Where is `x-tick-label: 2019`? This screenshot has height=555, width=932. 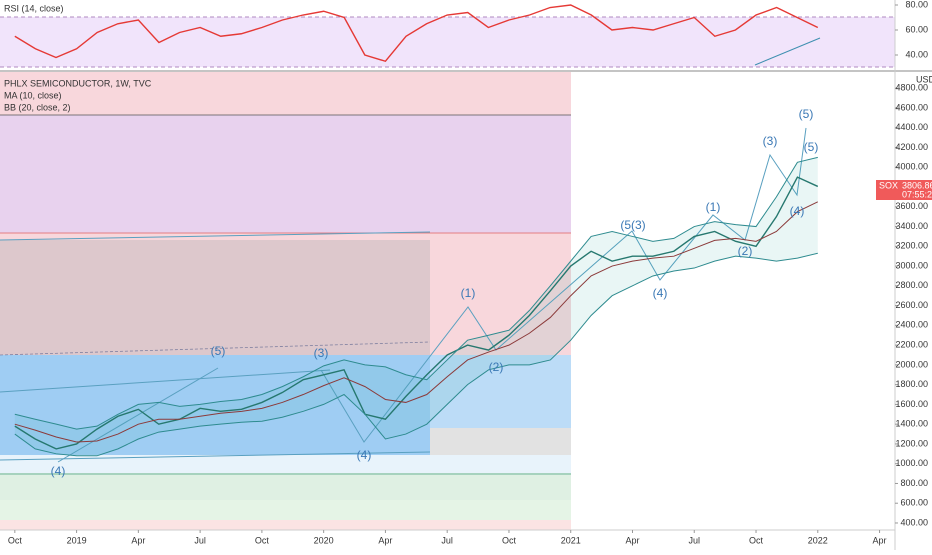
x-tick-label: 2019 is located at coordinates (77, 540).